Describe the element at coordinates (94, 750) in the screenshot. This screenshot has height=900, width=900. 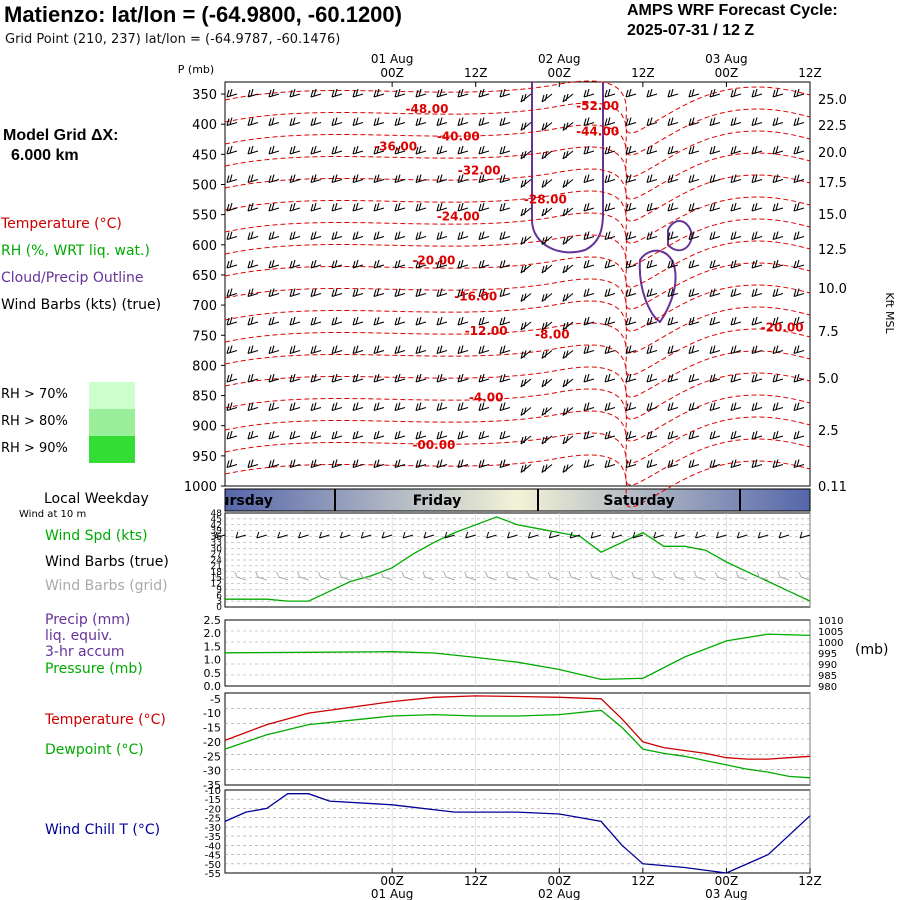
I see `dewpoint-label: Dewpoint (°C)` at that location.